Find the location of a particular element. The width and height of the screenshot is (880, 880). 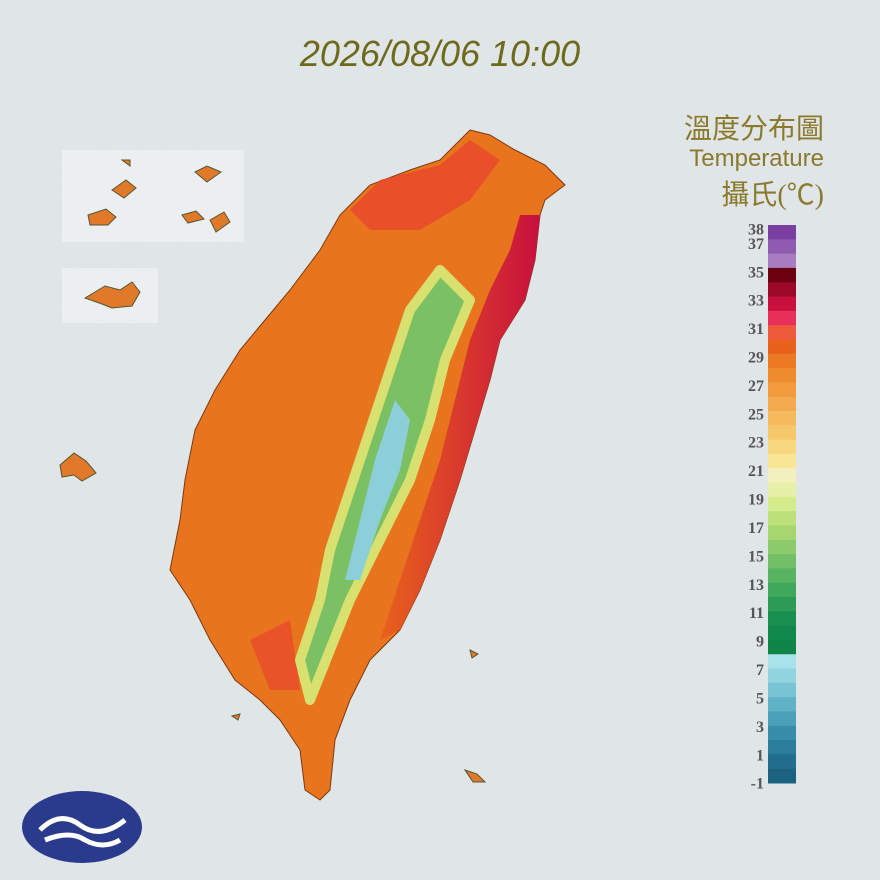

scale-tick-label: 21 is located at coordinates (756, 471).